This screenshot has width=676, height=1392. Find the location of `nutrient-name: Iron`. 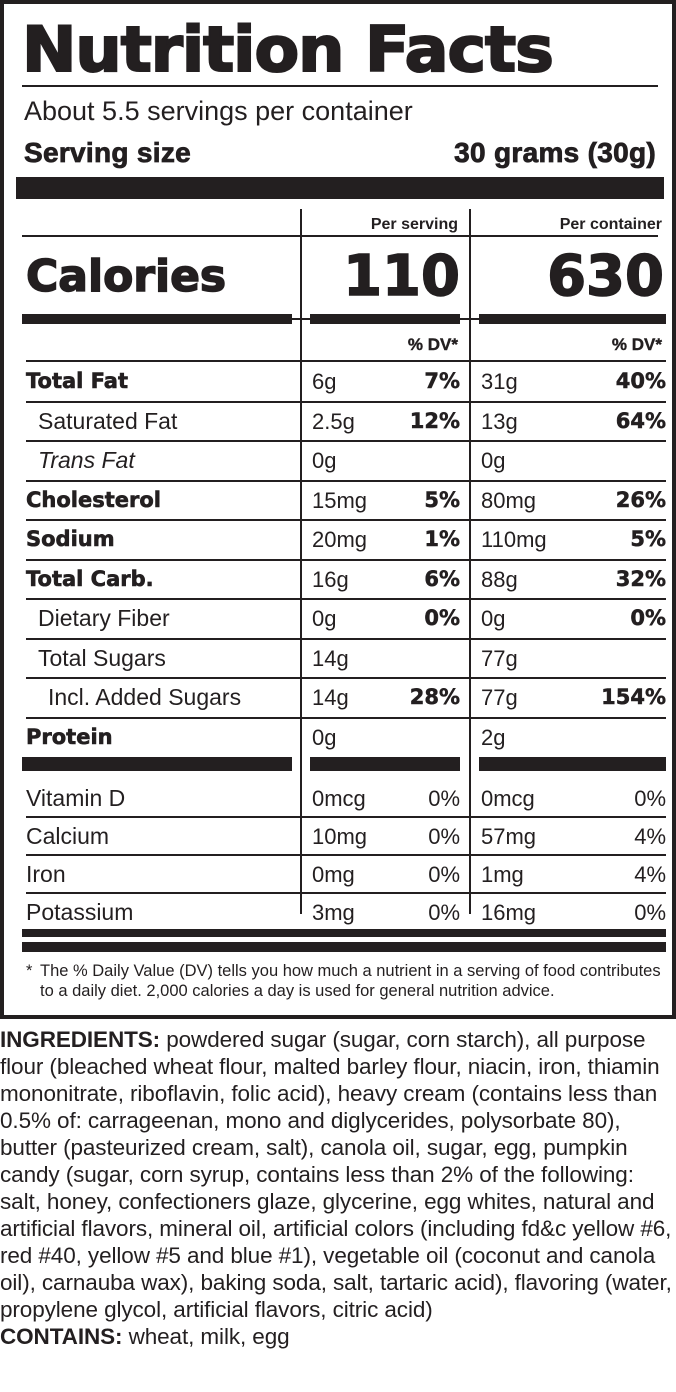

nutrient-name: Iron is located at coordinates (46, 874).